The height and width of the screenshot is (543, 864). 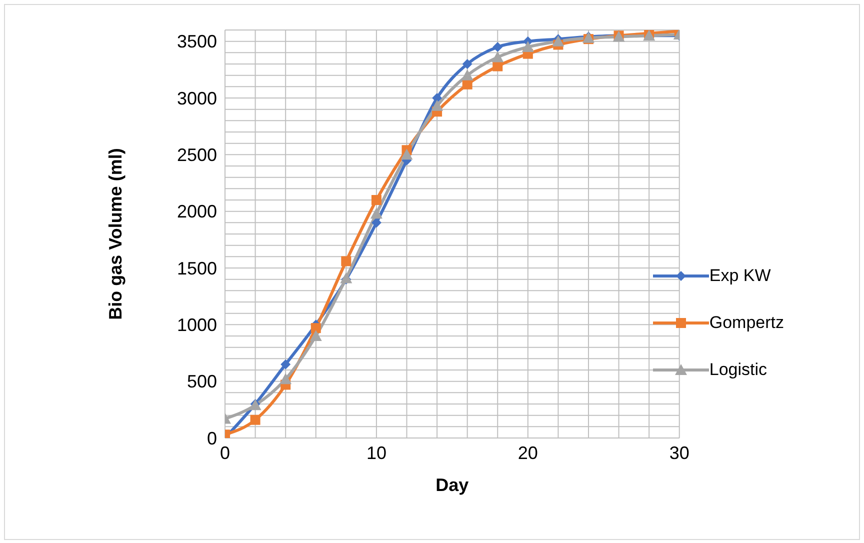 What do you see at coordinates (201, 382) in the screenshot?
I see `y-tick-label: 500` at bounding box center [201, 382].